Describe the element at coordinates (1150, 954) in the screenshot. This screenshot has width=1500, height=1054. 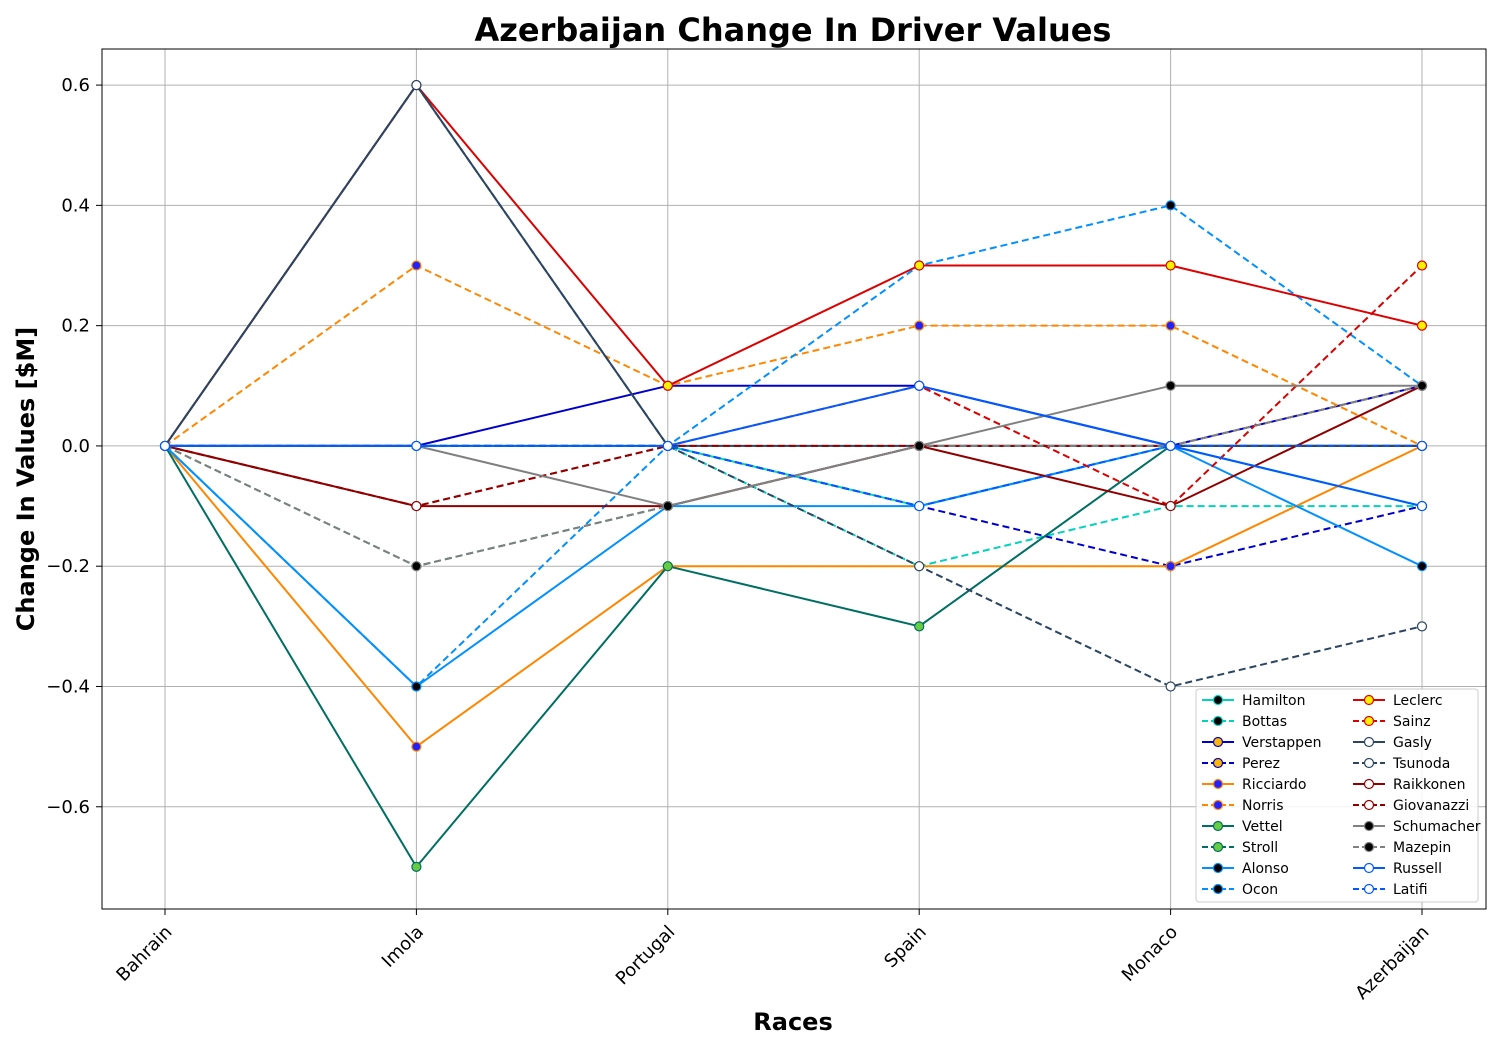
I see `x-tick-label: Monaco` at that location.